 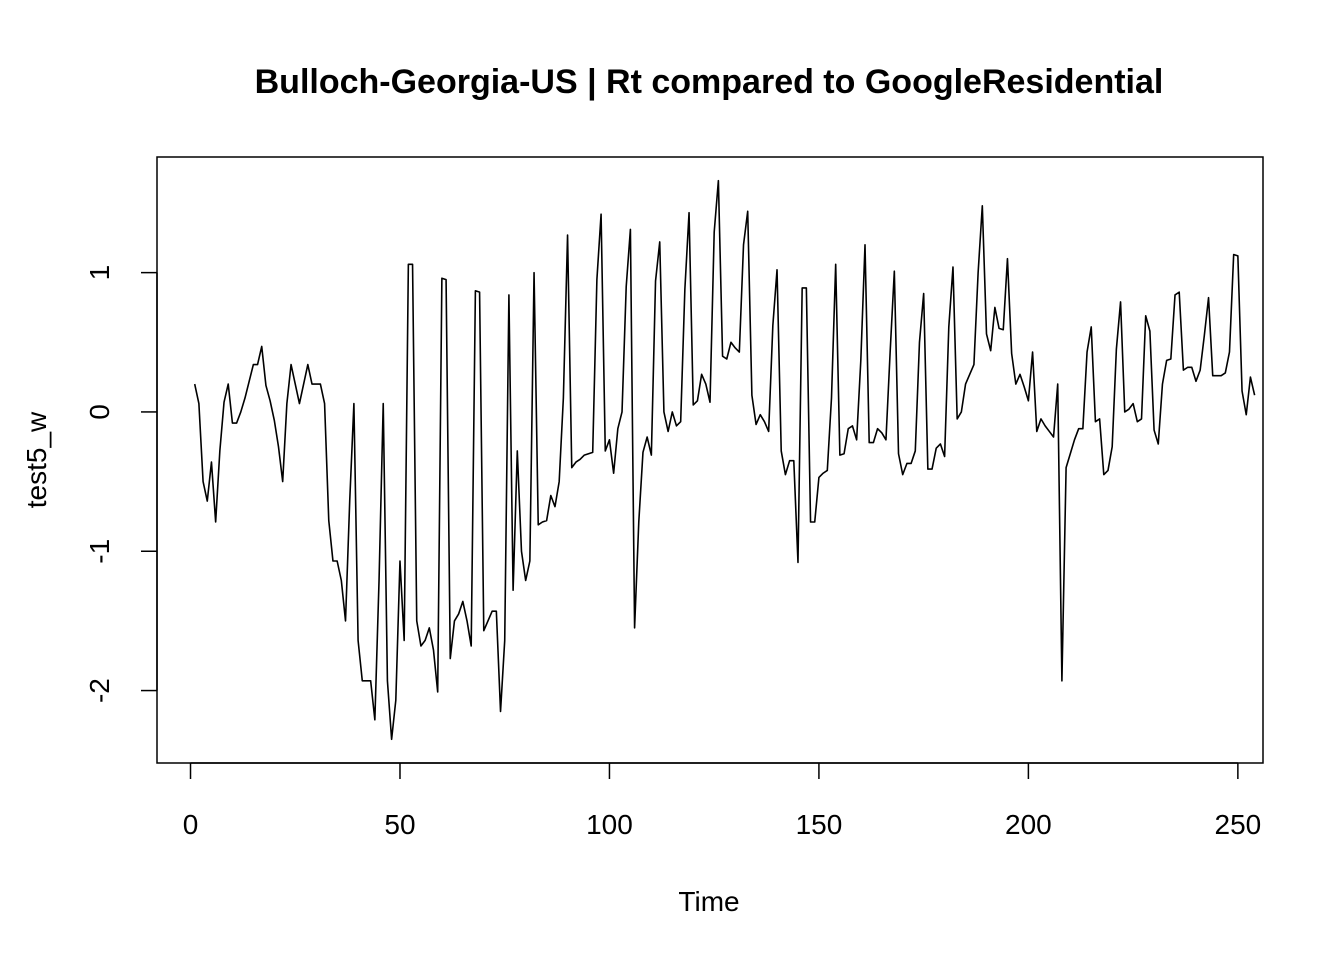 I want to click on x-tick-label: 0, so click(x=191, y=824).